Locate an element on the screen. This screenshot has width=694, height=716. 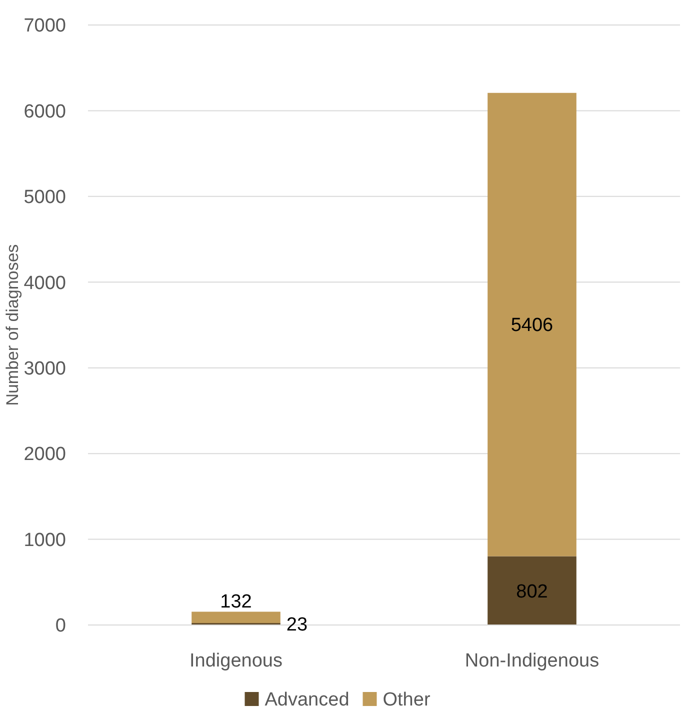
y-tick-label: 6000 is located at coordinates (45, 111).